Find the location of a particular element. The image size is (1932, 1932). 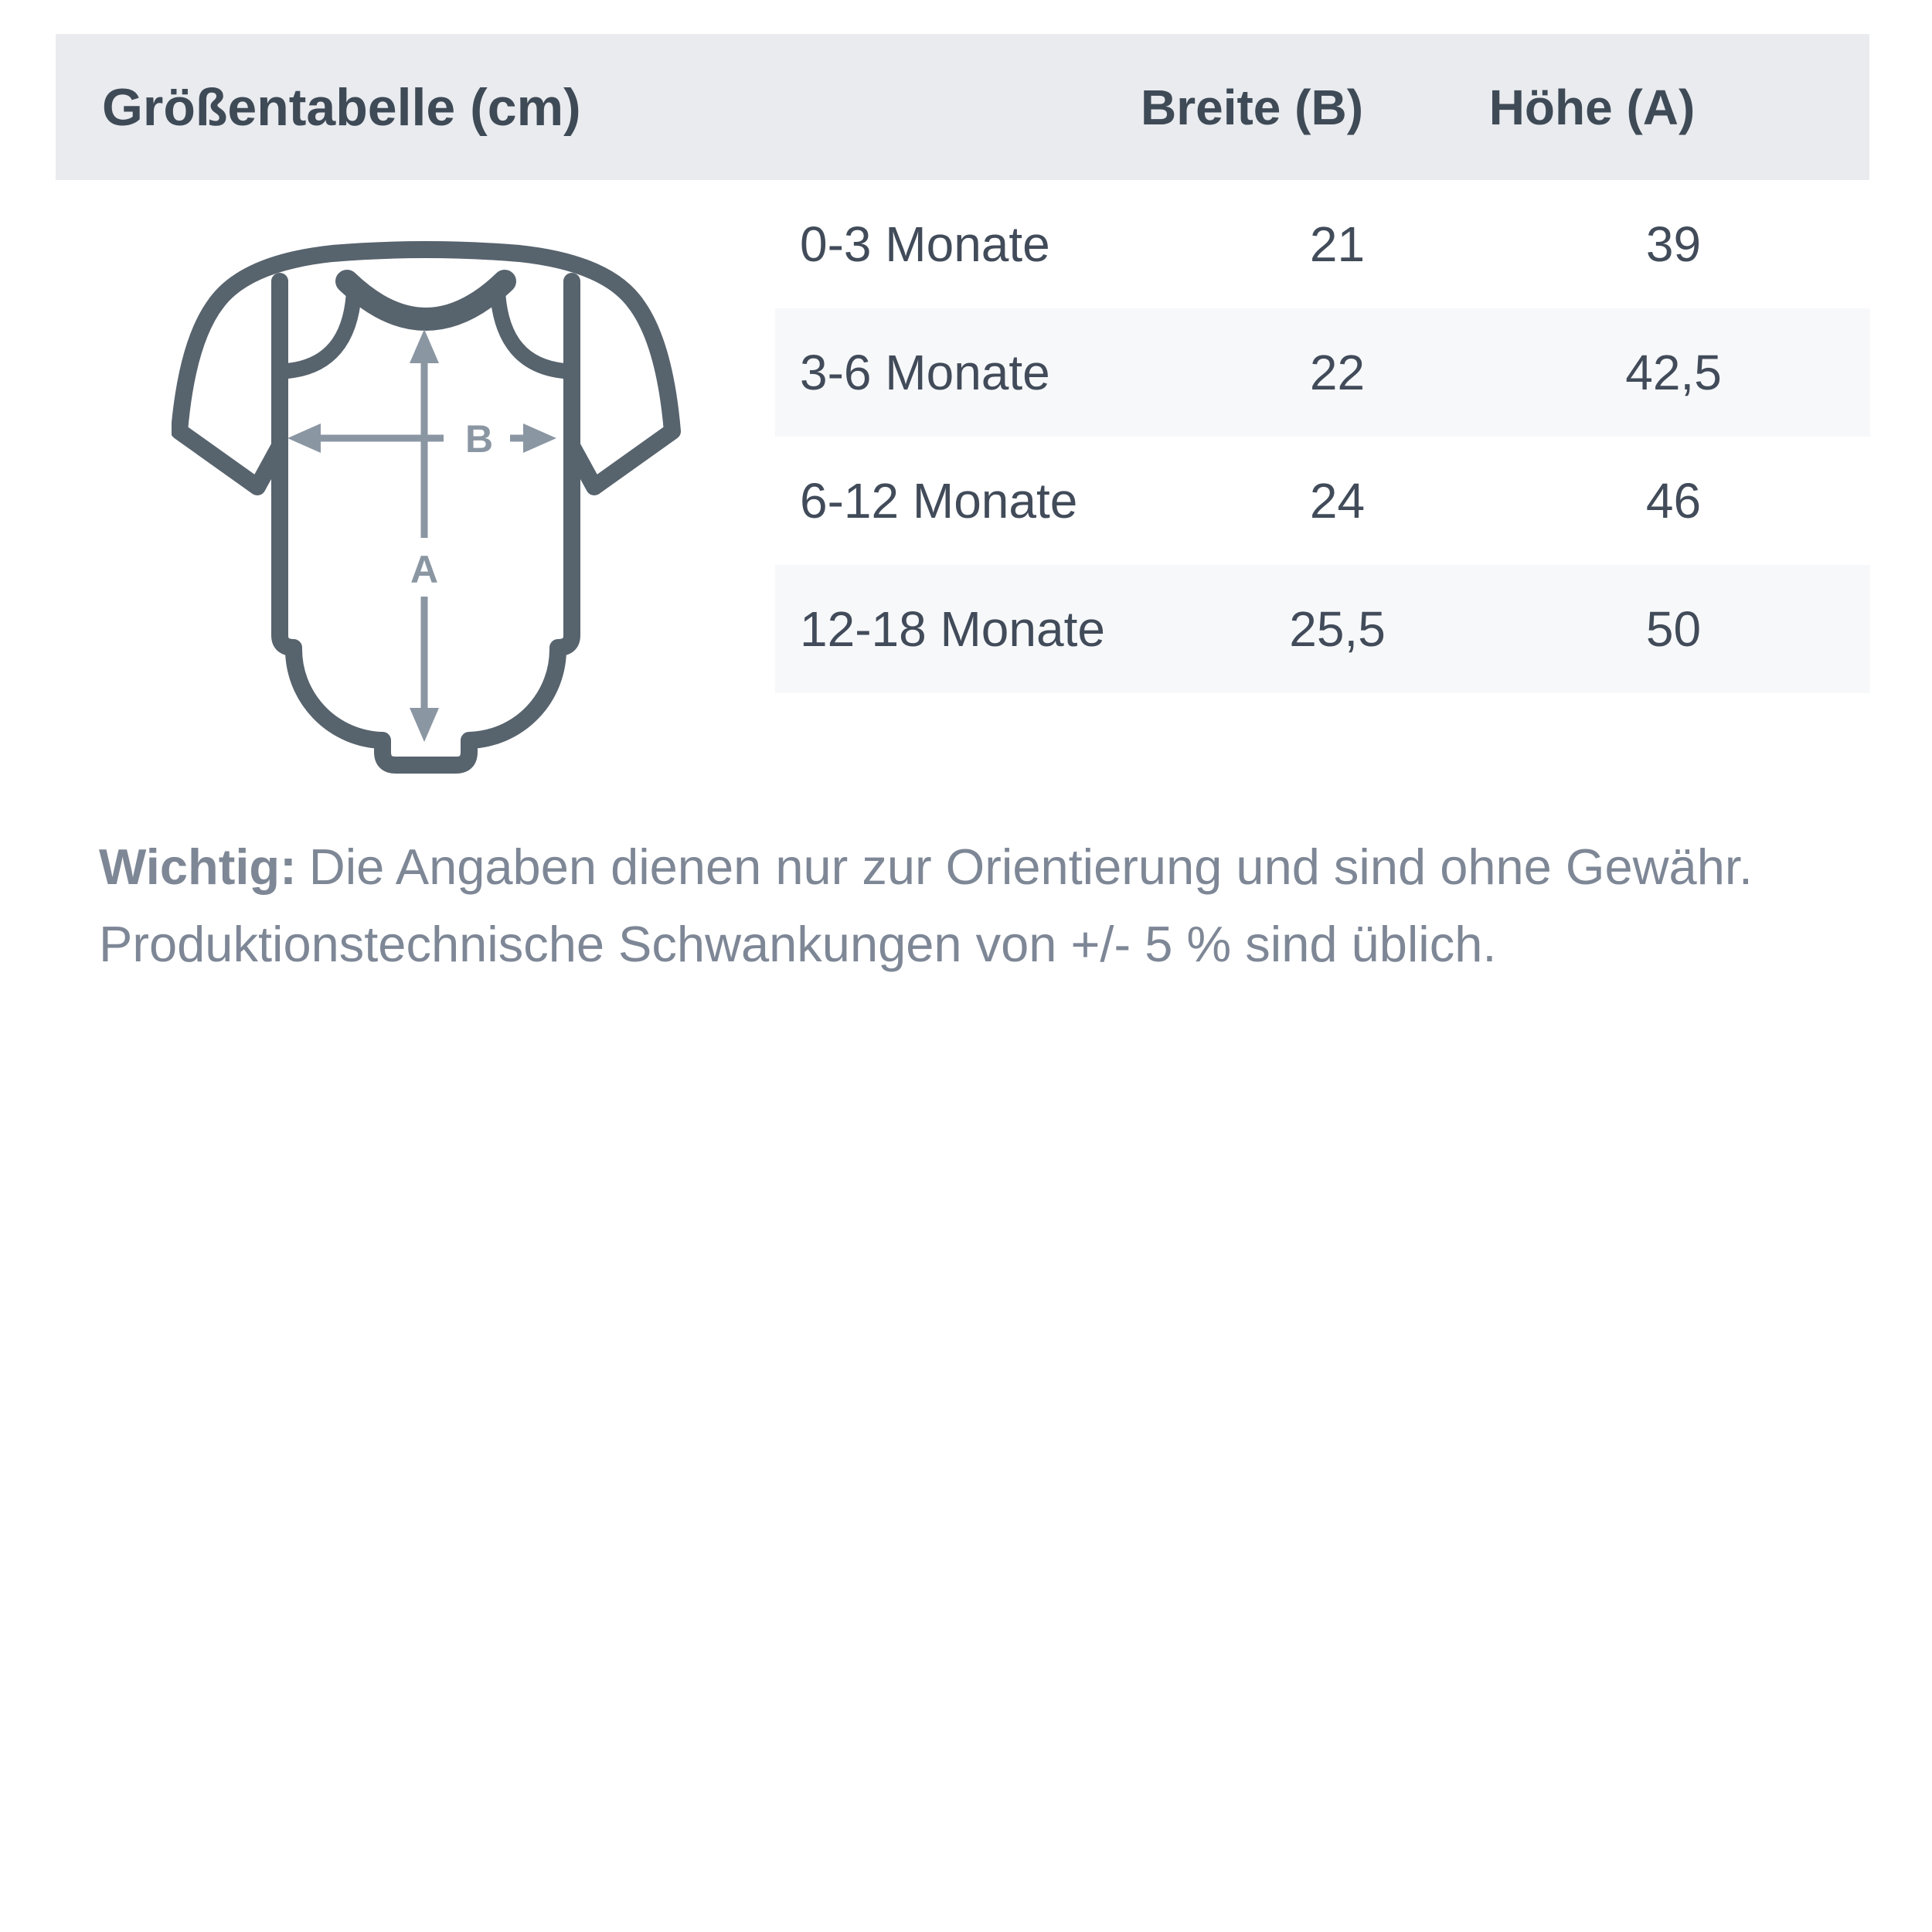

row-hoehe-value: 46 is located at coordinates (1673, 501).